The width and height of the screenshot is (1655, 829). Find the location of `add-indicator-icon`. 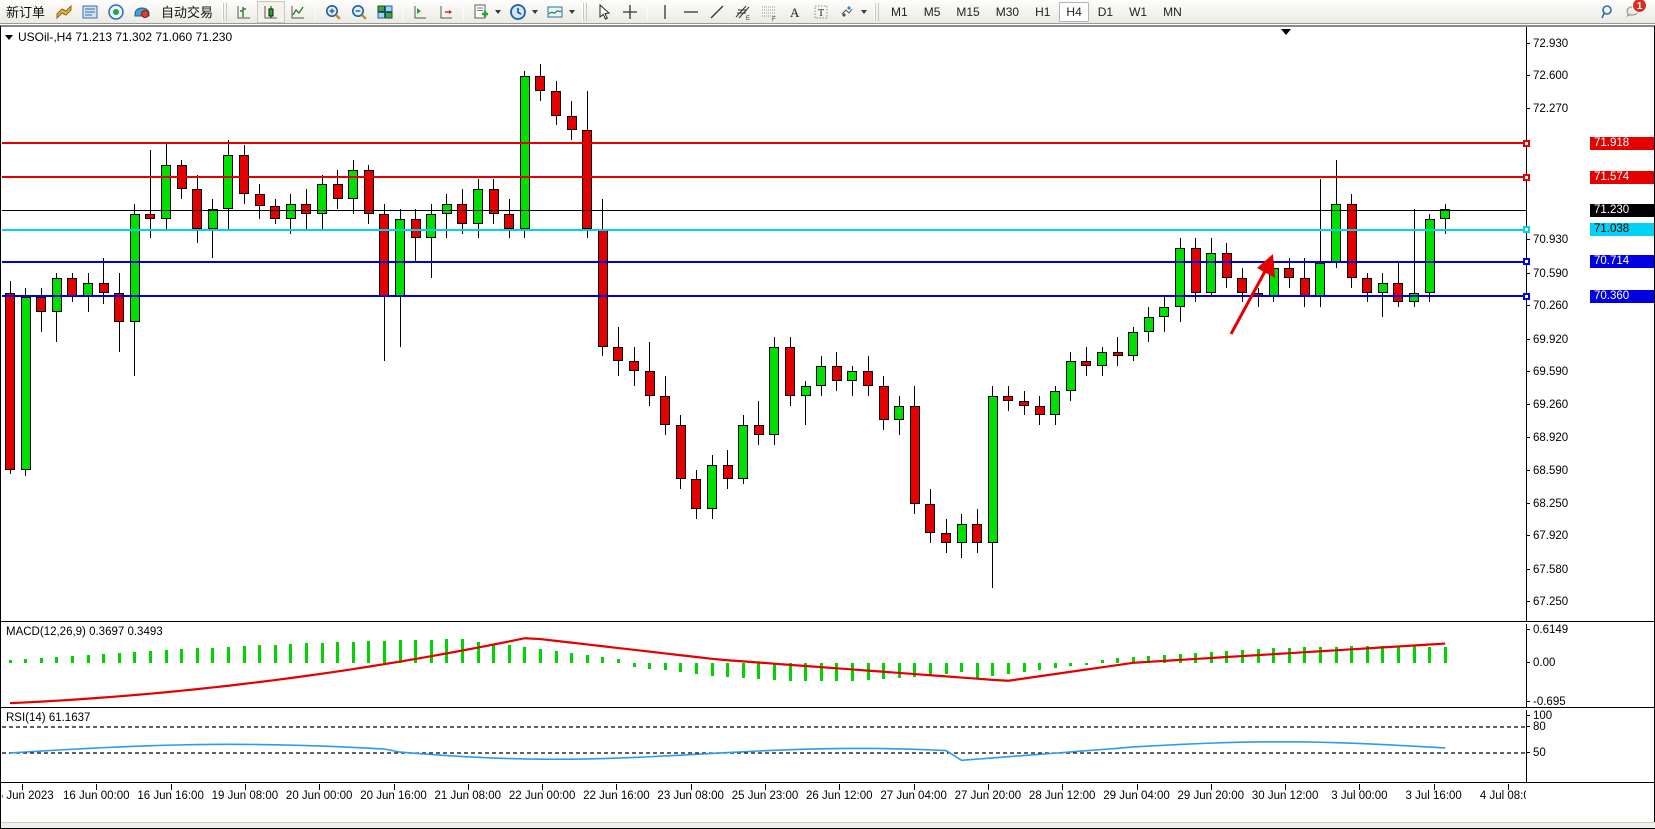

add-indicator-icon is located at coordinates (481, 12).